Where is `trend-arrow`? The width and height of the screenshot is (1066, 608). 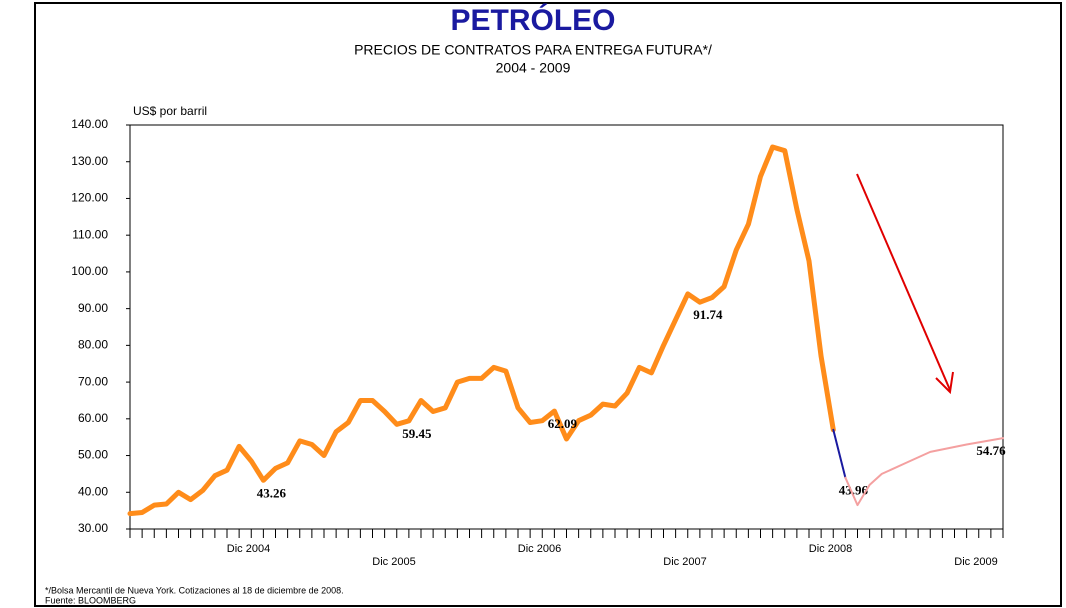
trend-arrow is located at coordinates (903, 282).